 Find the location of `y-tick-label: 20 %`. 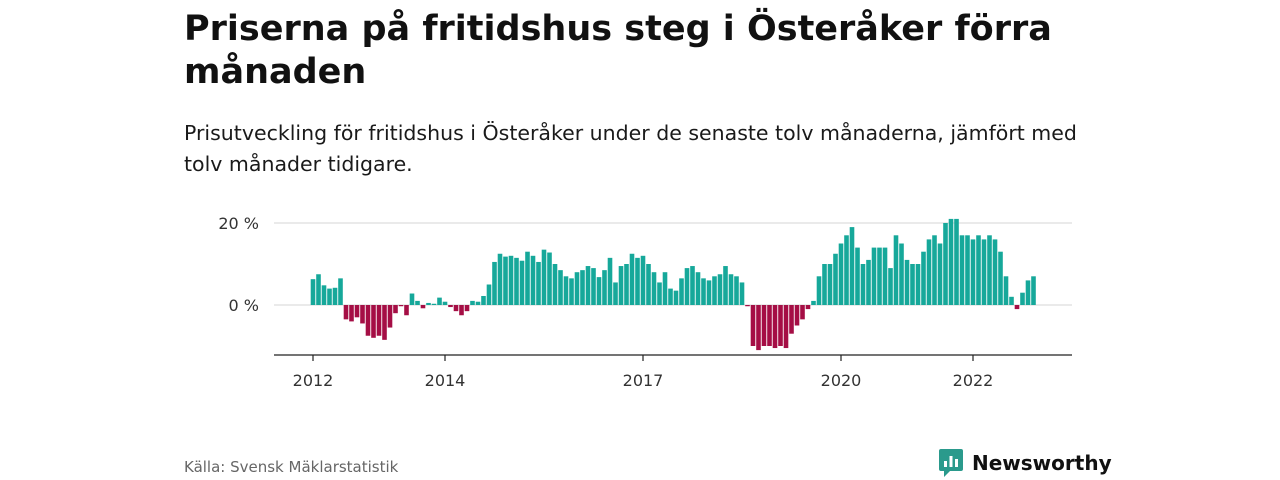

y-tick-label: 20 % is located at coordinates (238, 223).